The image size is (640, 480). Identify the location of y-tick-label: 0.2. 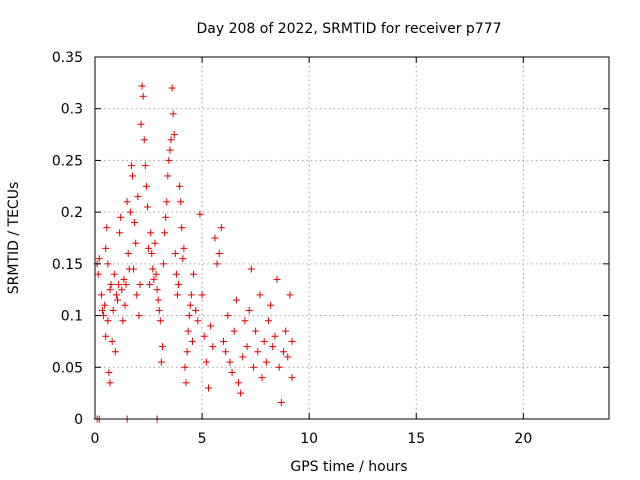
(72, 213).